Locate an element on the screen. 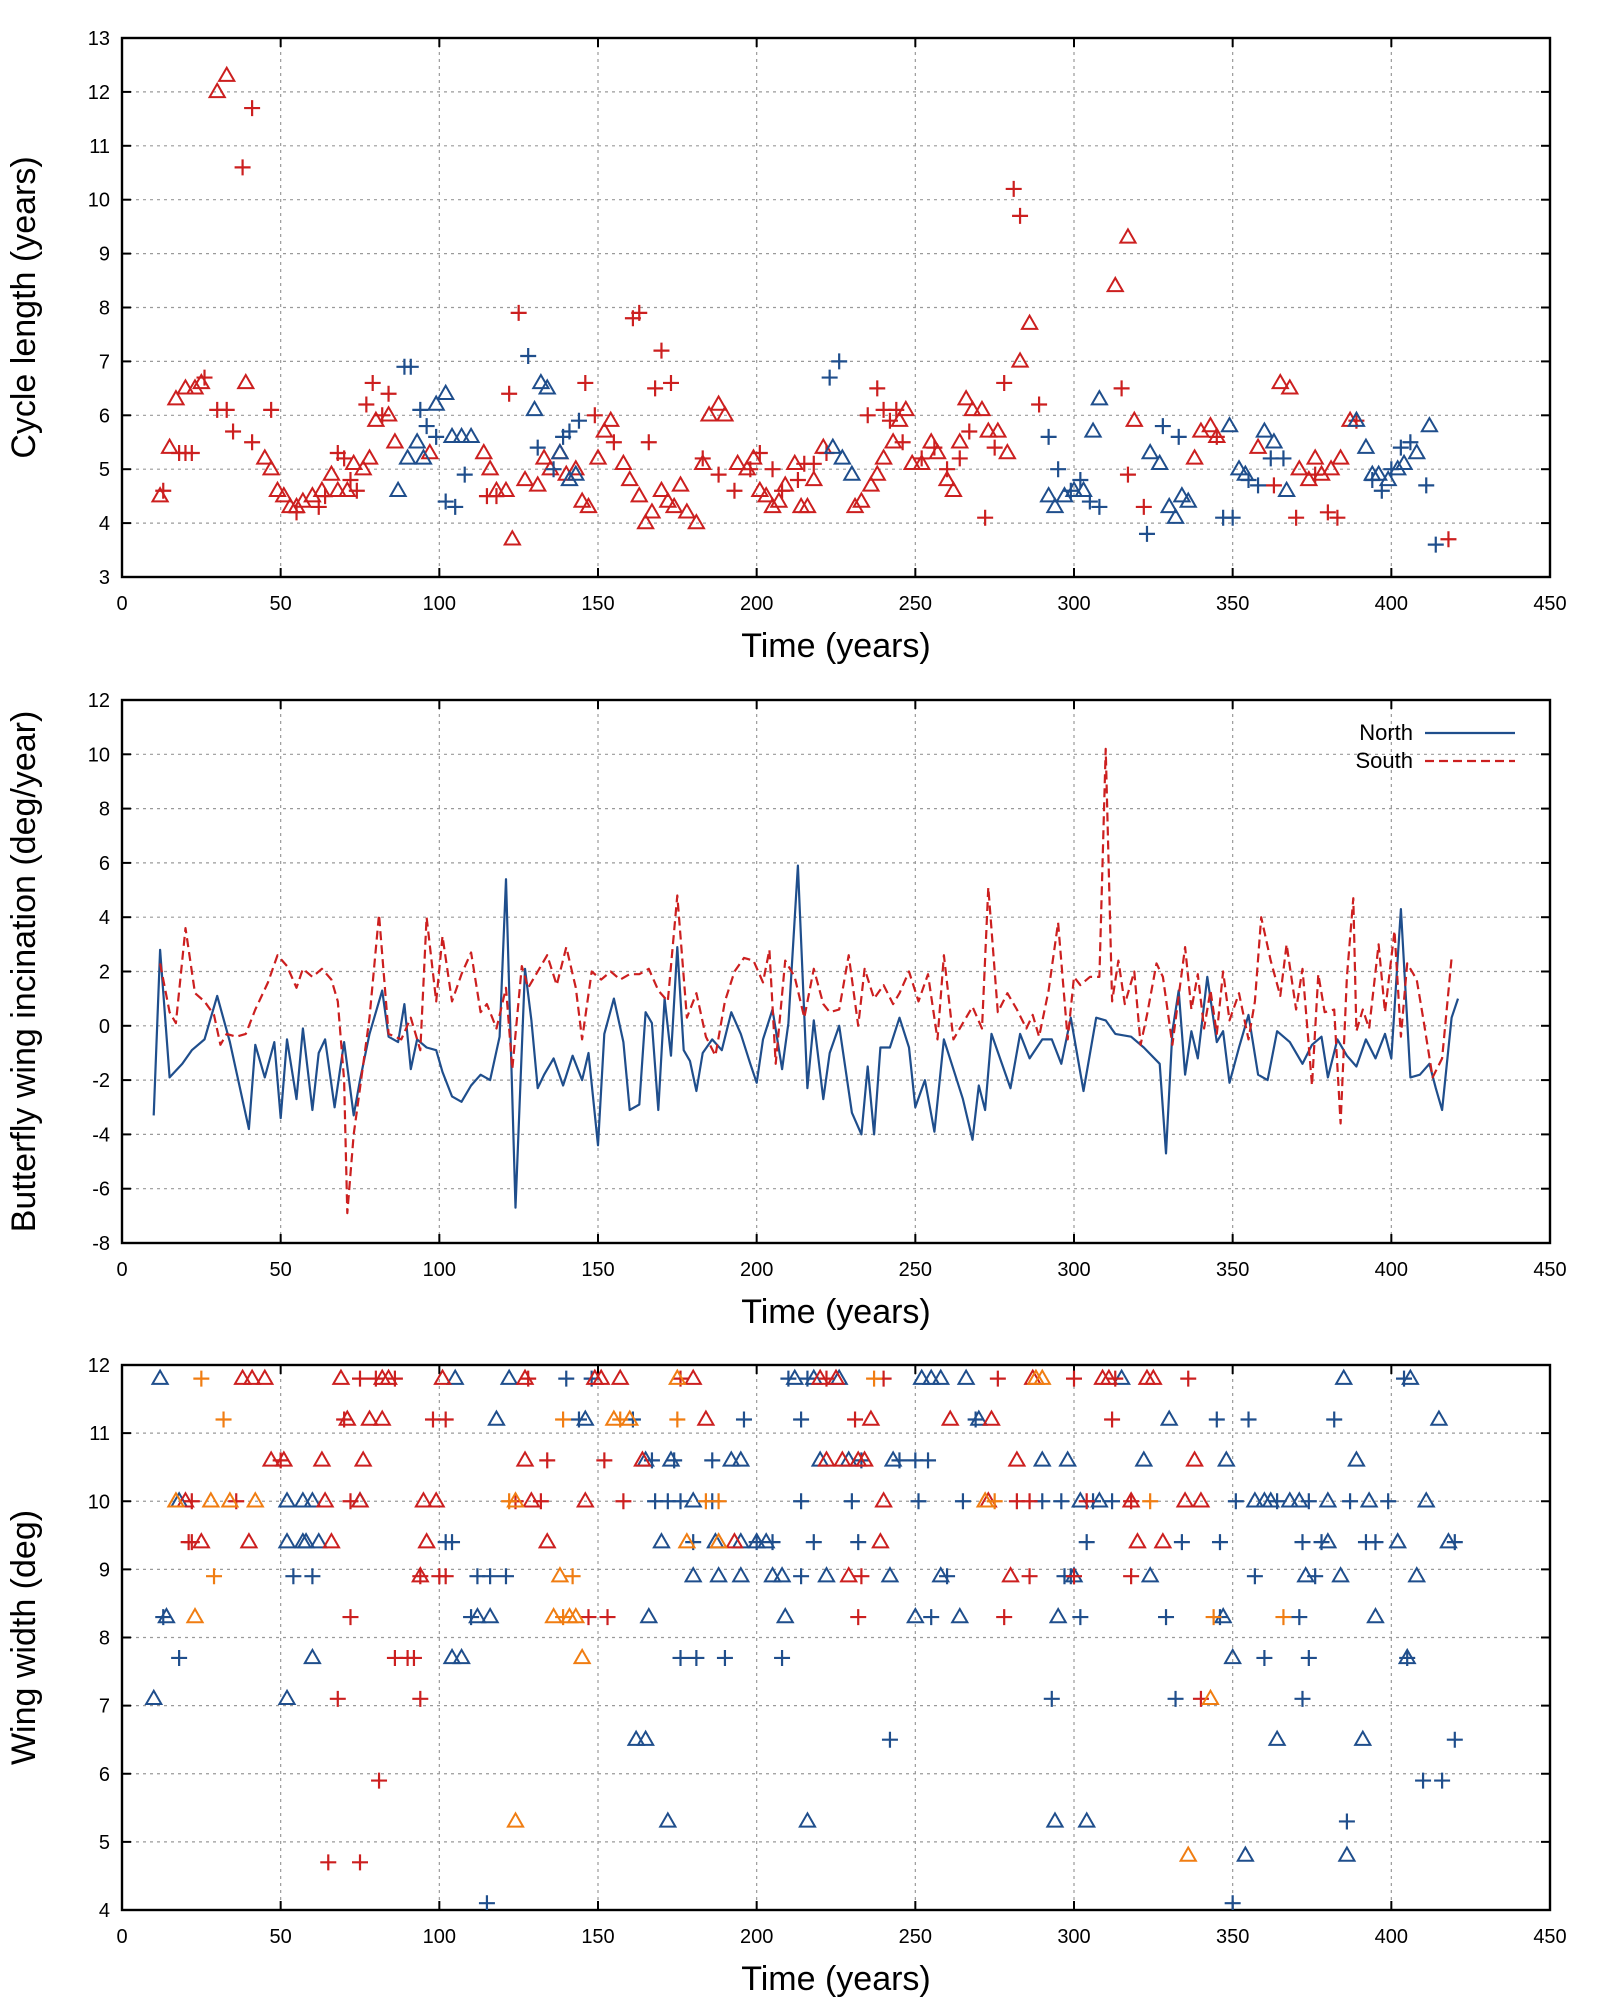  y-tick-label: -8 is located at coordinates (101, 1244).